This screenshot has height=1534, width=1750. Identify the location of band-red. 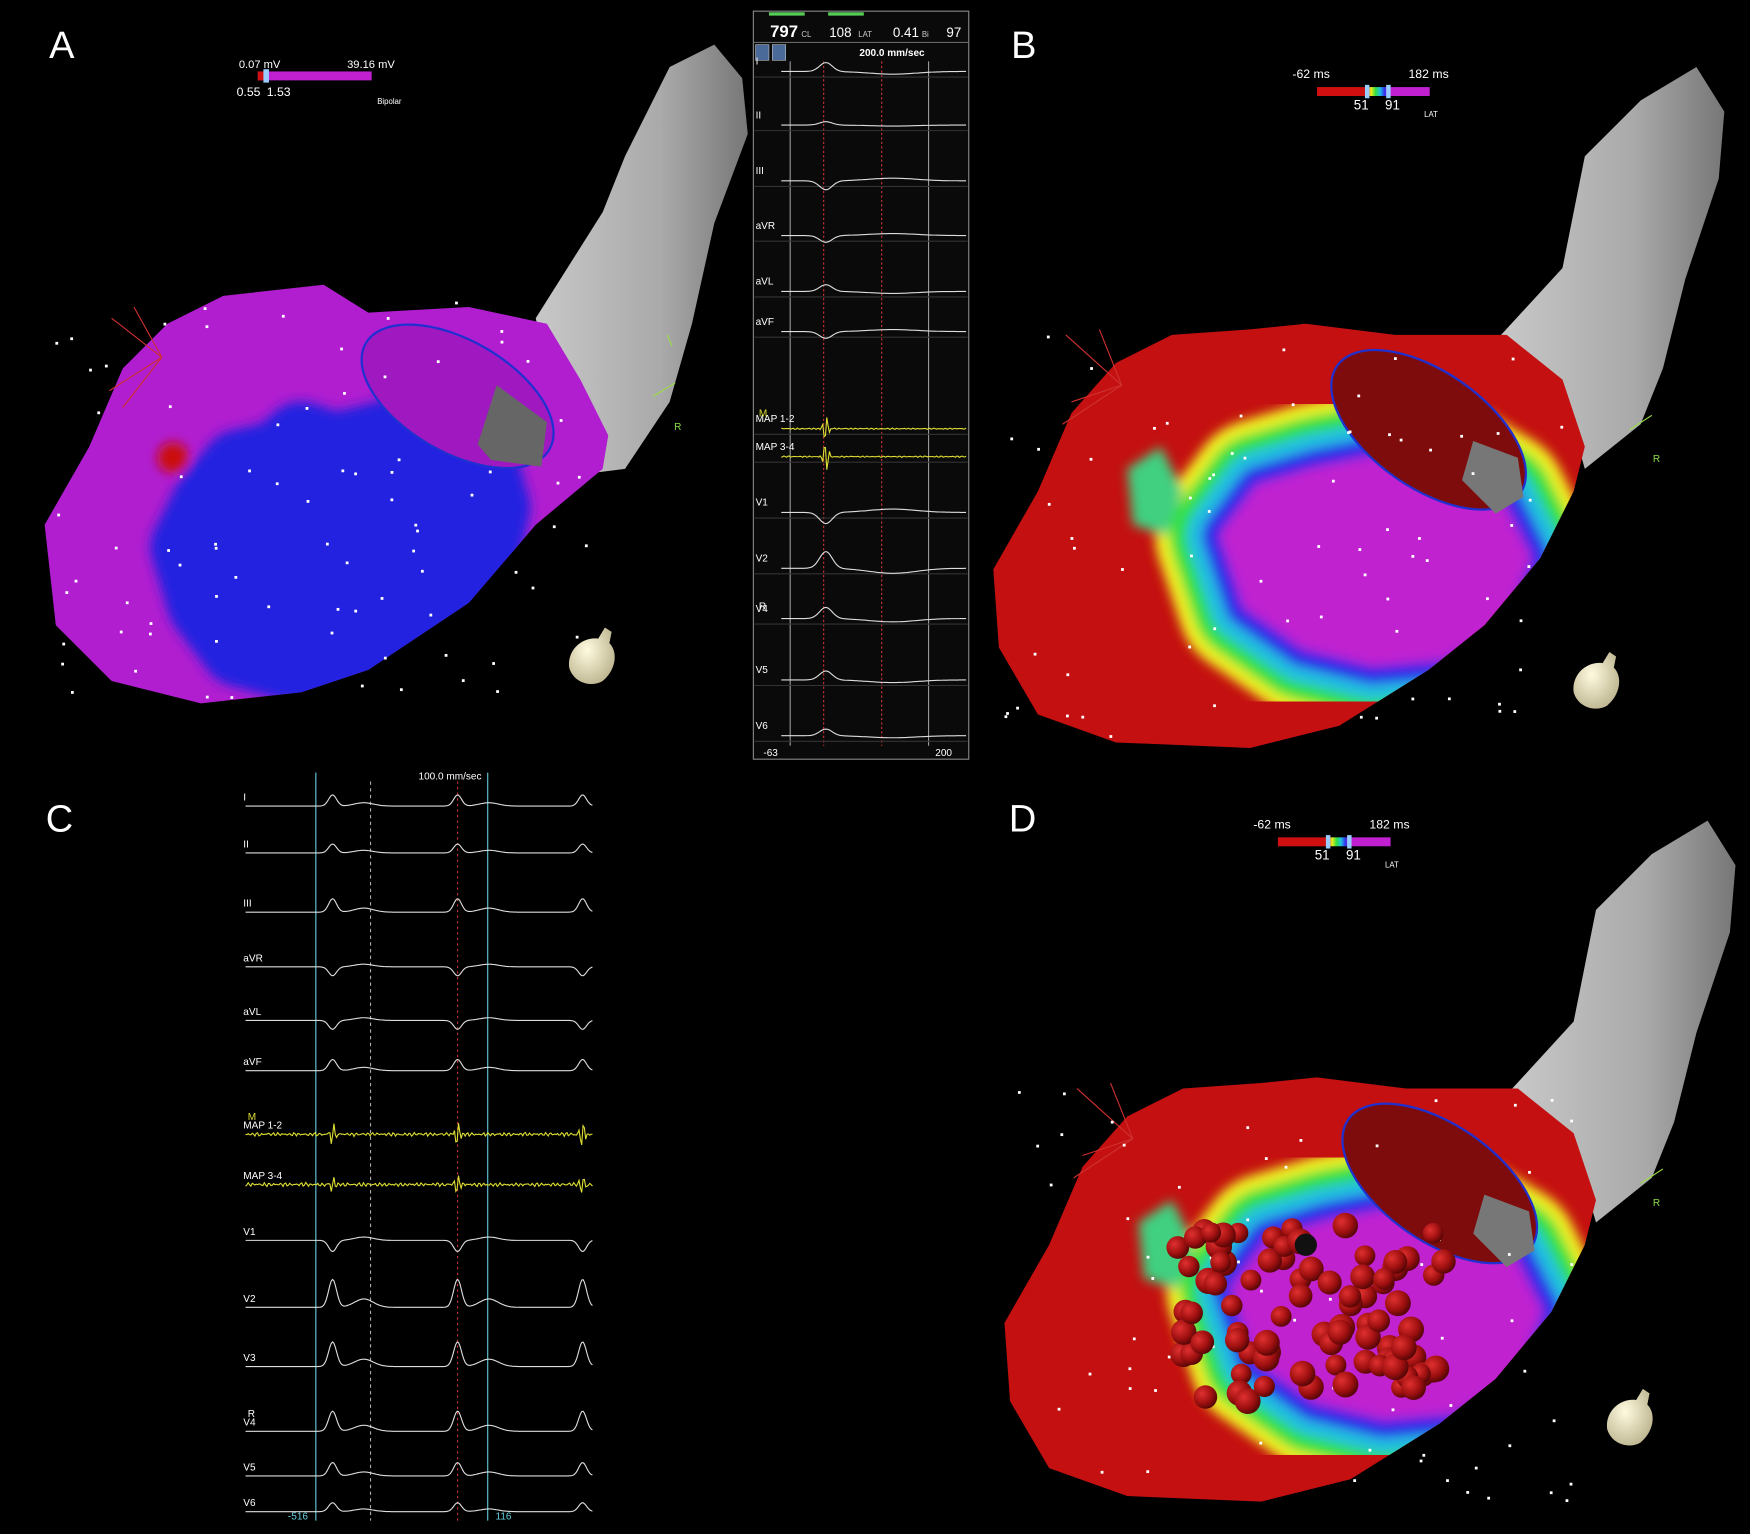
(340, 549).